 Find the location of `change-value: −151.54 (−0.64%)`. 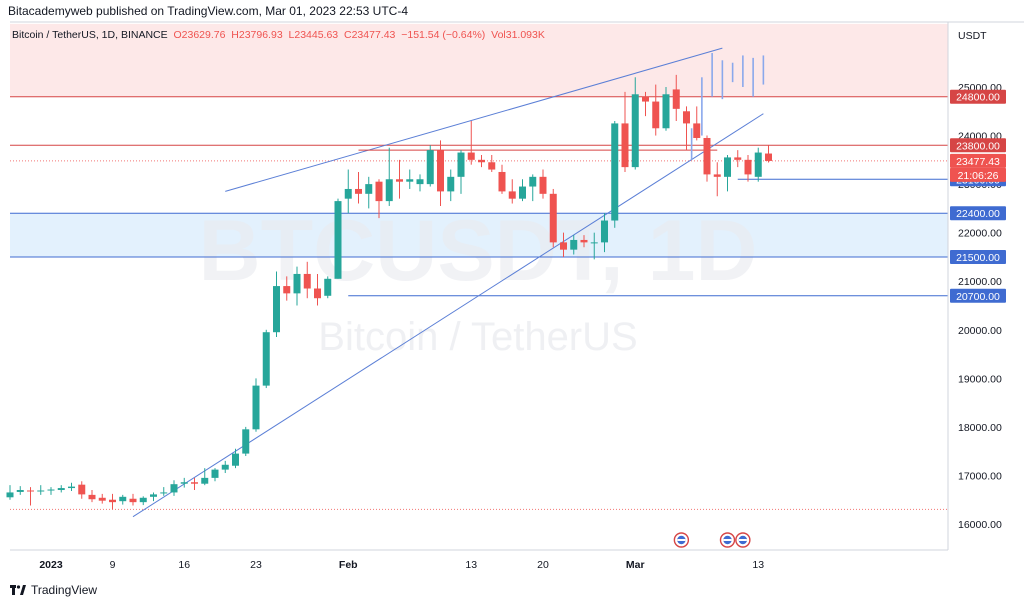

change-value: −151.54 (−0.64%) is located at coordinates (443, 35).